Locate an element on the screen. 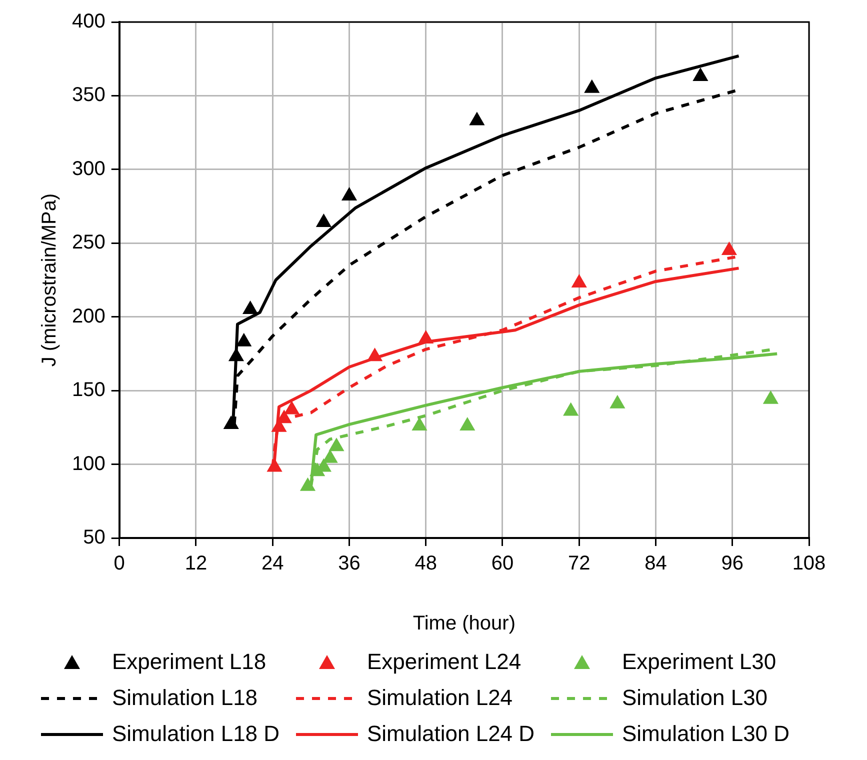 This screenshot has height=760, width=867. y-tick-label: 350 is located at coordinates (89, 95).